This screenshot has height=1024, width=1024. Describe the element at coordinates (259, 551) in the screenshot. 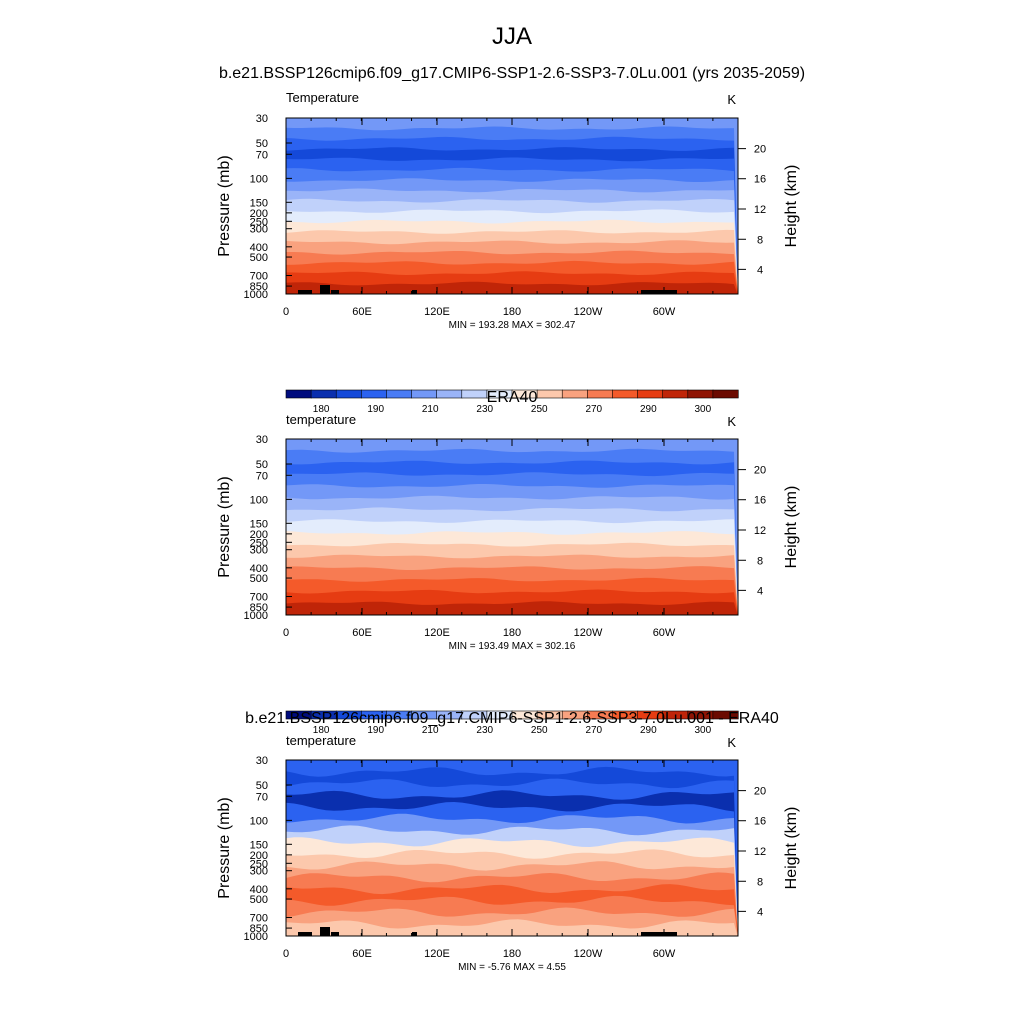

I see `y-tick-label: 300` at that location.